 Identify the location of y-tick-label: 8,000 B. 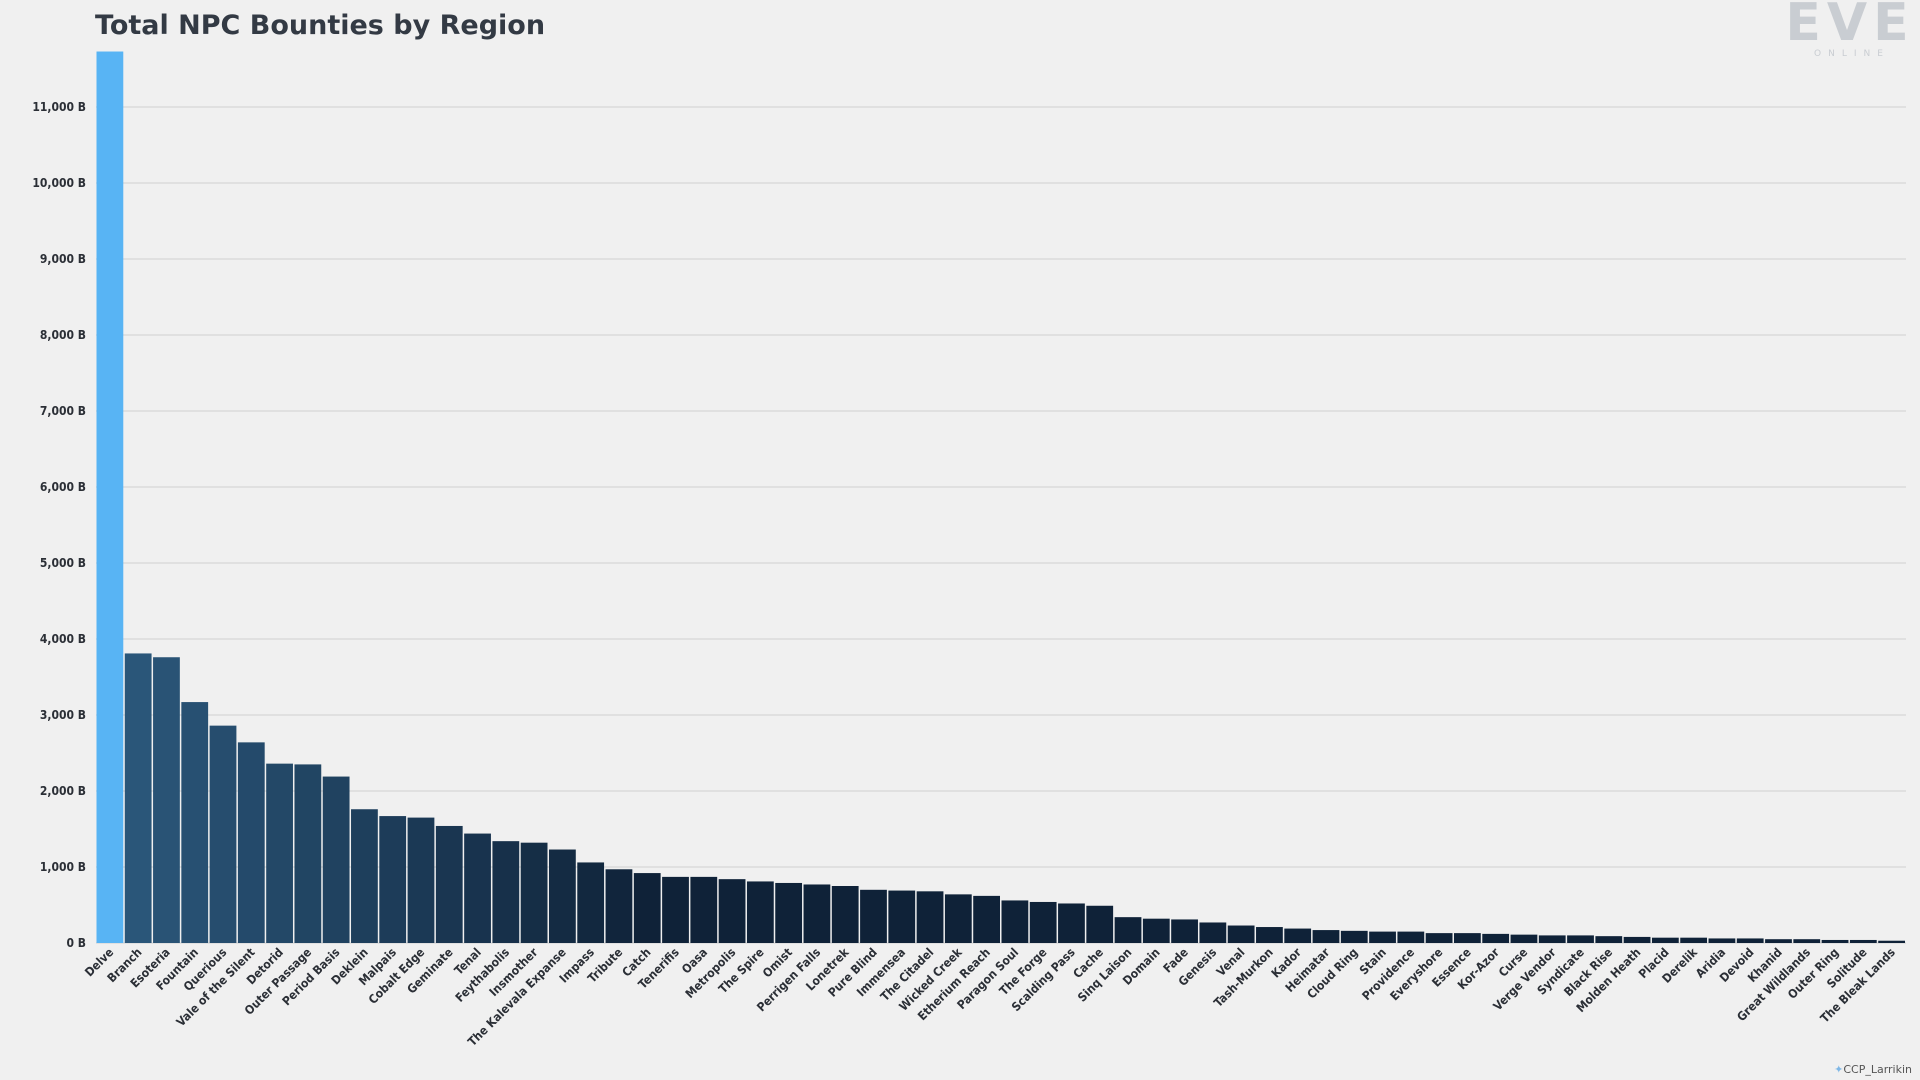
(63, 335).